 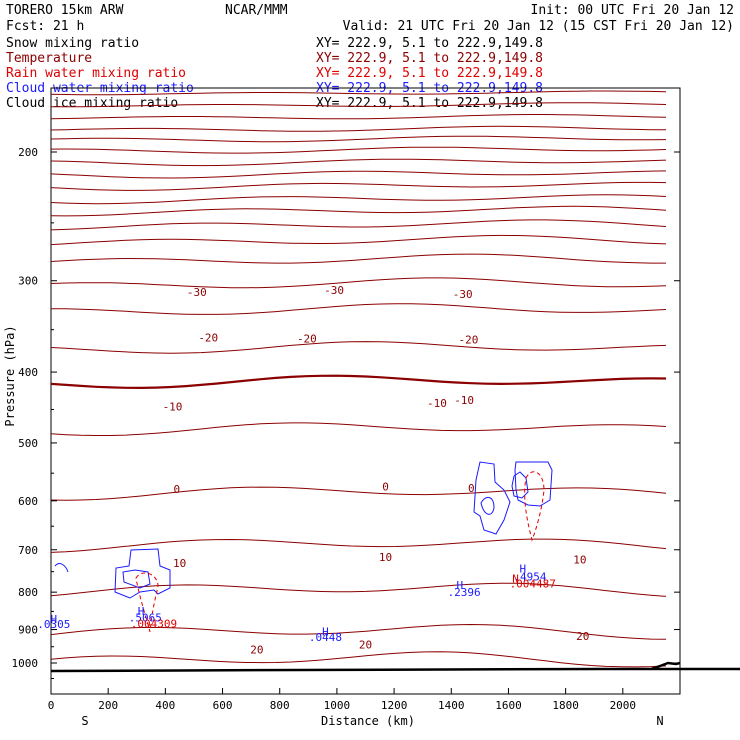 I want to click on field-xy-snow: XY= 222.9, 5.1 to 222.9,149.8, so click(x=429, y=43).